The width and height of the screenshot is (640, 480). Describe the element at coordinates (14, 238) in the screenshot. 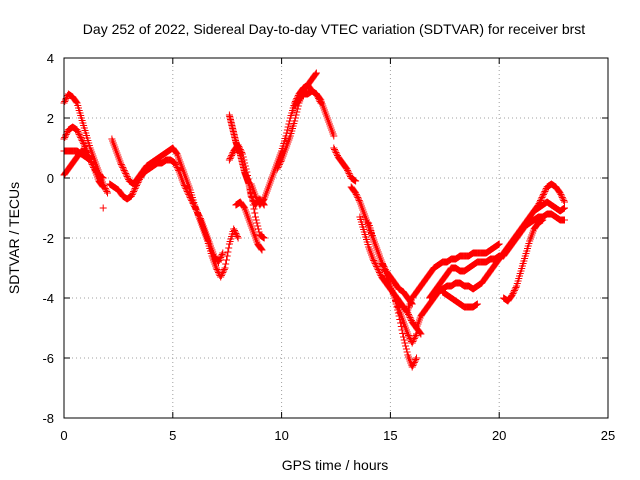

I see `y-axis-label: SDTVAR / TECUs` at that location.